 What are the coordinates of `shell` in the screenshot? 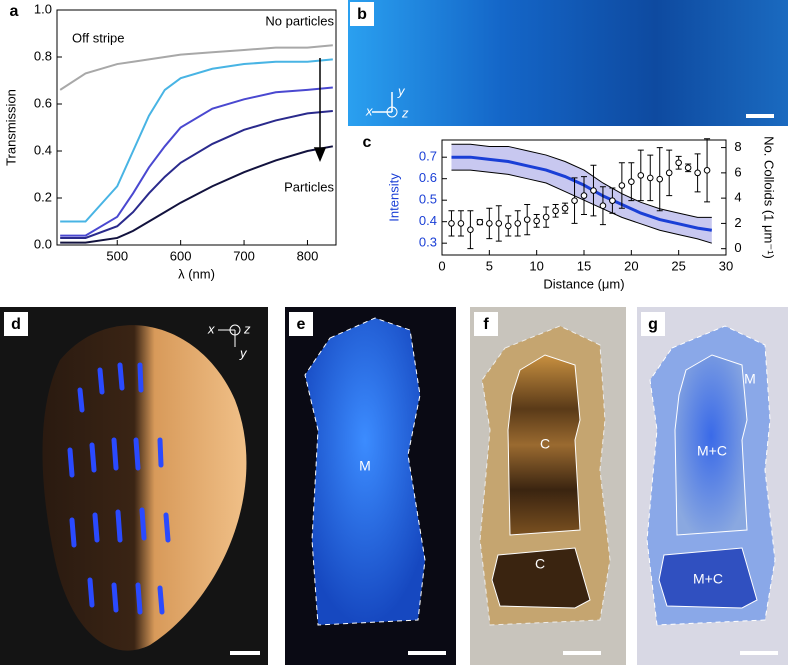 It's located at (144, 488).